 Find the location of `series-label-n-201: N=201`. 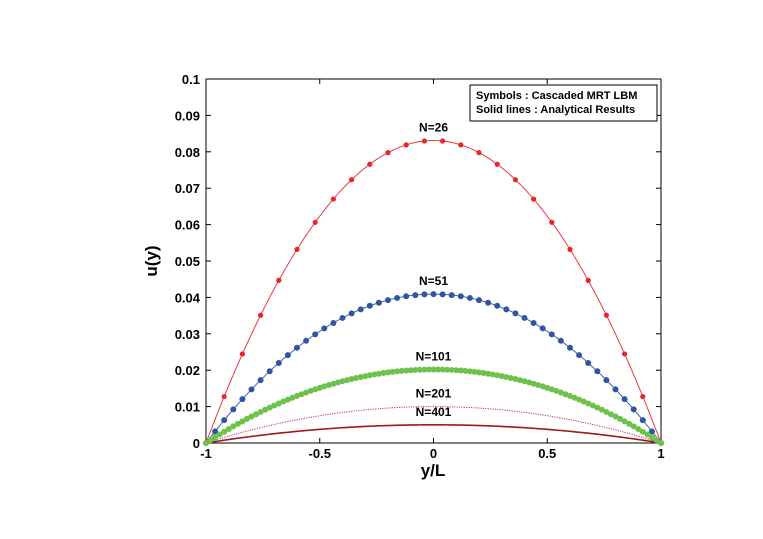

series-label-n-201: N=201 is located at coordinates (434, 394).